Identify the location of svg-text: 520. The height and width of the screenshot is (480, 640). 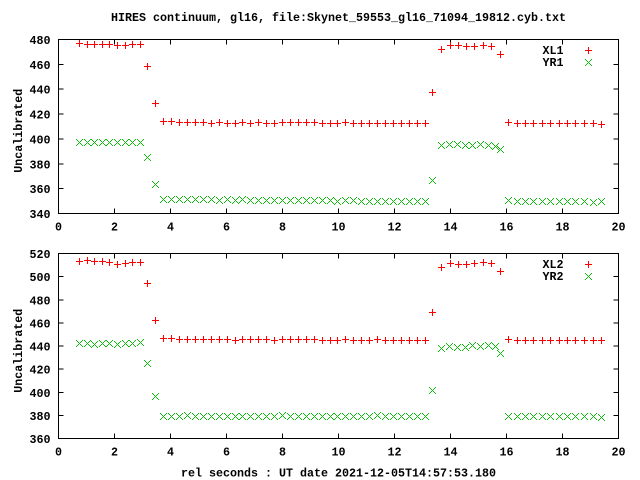
(40, 255).